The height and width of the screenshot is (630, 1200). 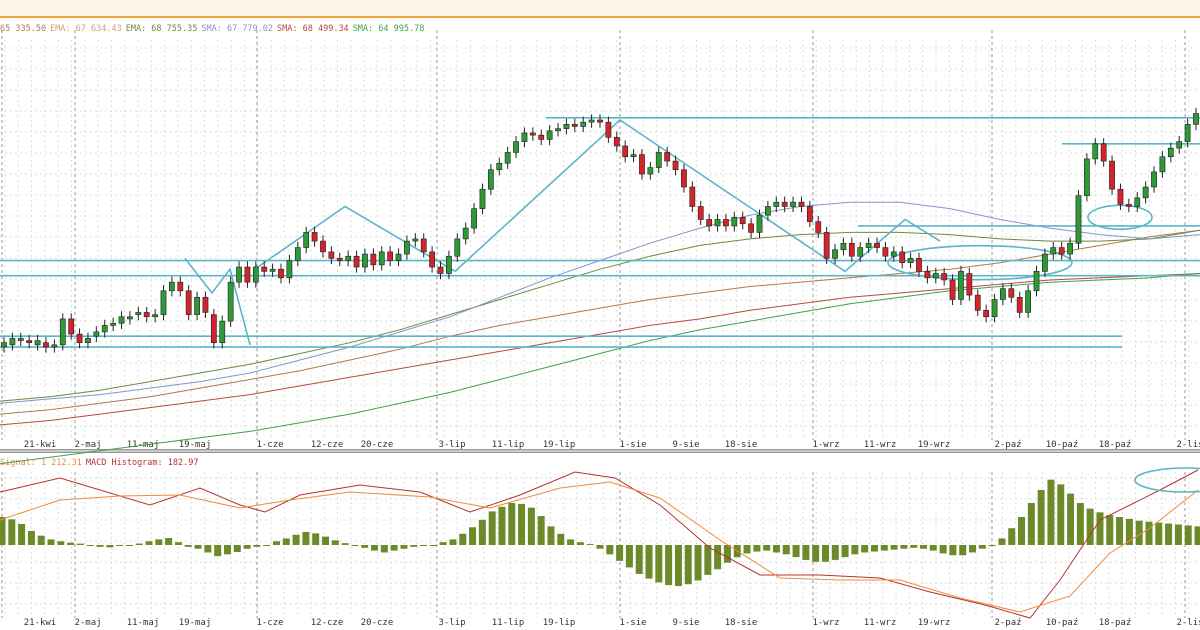 What do you see at coordinates (685, 445) in the screenshot?
I see `x-tick-label: 9-sie` at bounding box center [685, 445].